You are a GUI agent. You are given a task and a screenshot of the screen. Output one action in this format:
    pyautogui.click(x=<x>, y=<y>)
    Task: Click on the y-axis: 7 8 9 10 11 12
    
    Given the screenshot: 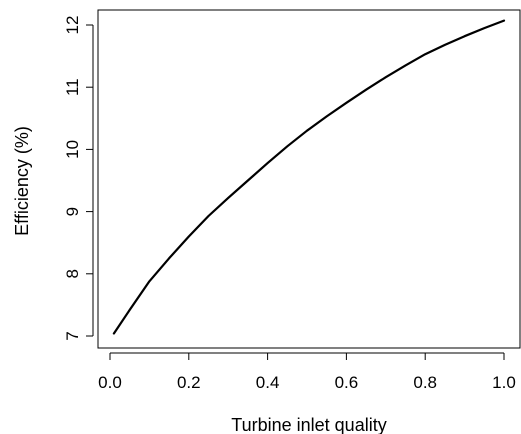 What is the action you would take?
    pyautogui.click(x=78, y=178)
    